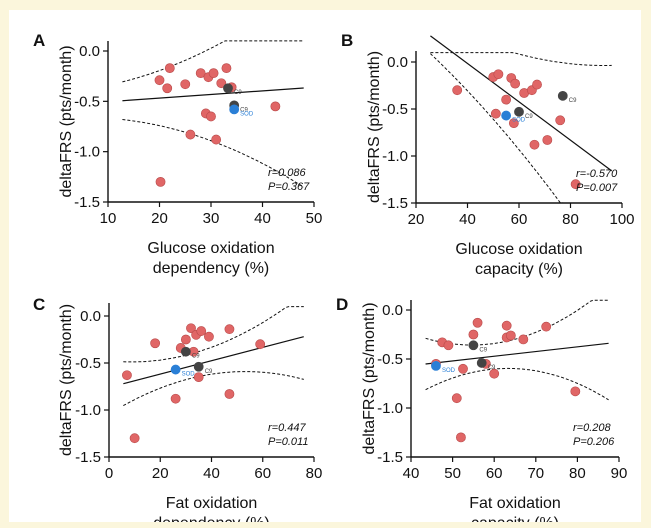 This screenshot has height=528, width=651. I want to click on stat-r: r=0.208, so click(592, 428).